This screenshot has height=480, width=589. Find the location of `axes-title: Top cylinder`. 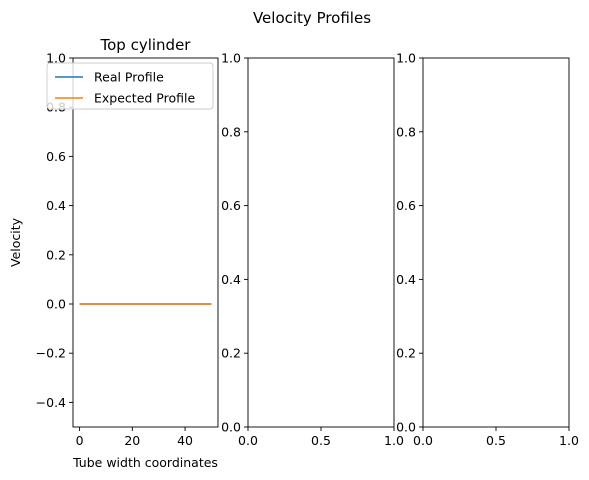

axes-title: Top cylinder is located at coordinates (146, 45).